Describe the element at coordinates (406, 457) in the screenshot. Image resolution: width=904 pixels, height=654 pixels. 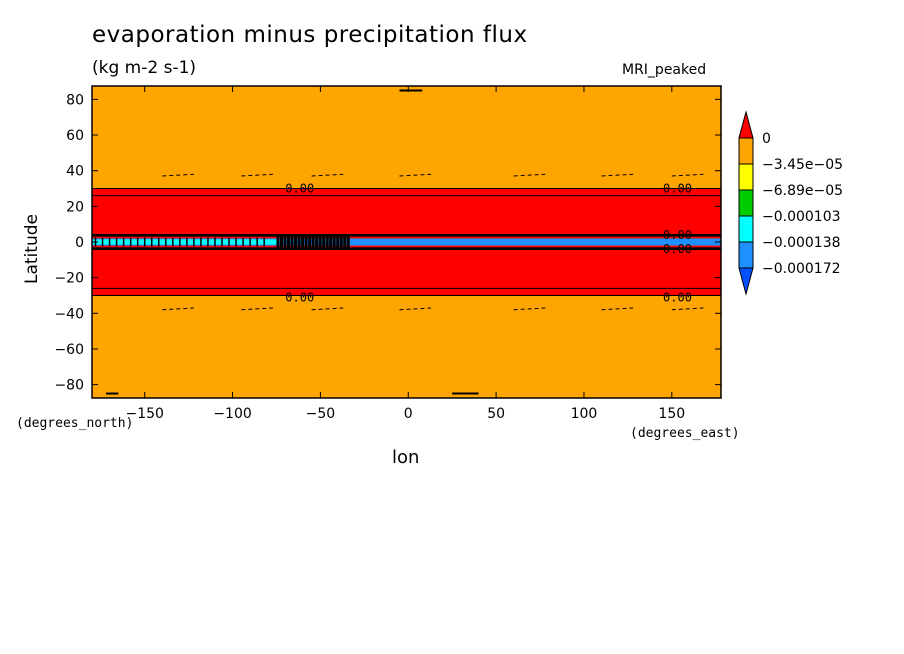
I see `x-axis-label: lon` at that location.